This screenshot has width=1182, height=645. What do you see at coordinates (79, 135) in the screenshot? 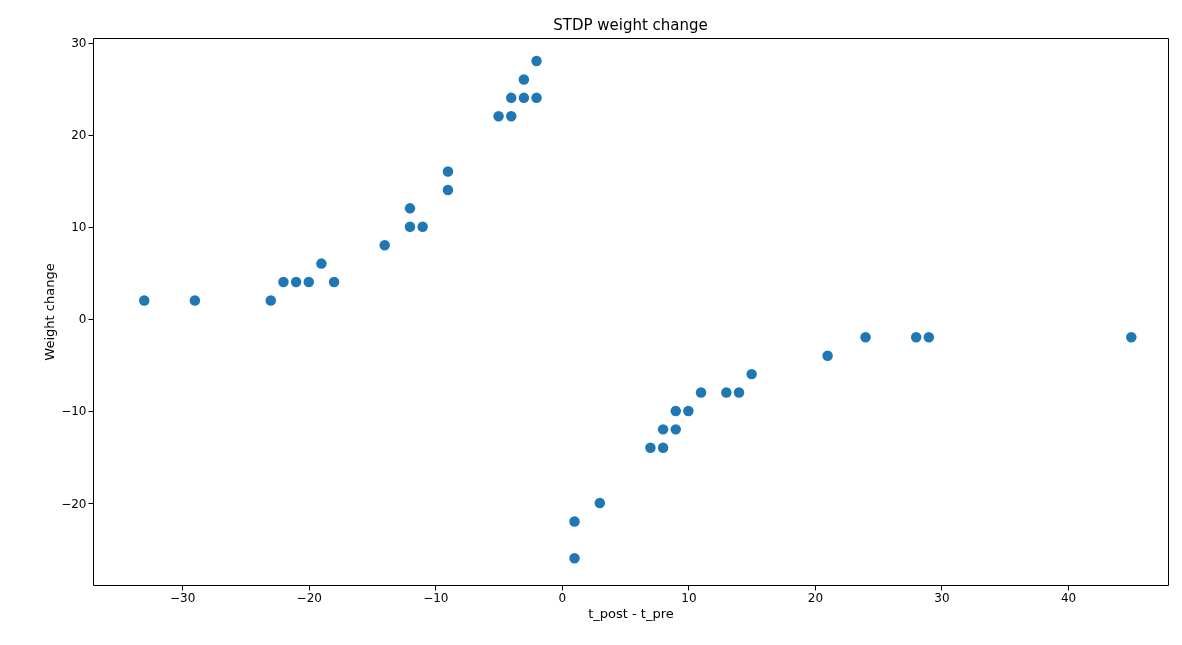
I see `y-tick-label: 20` at bounding box center [79, 135].